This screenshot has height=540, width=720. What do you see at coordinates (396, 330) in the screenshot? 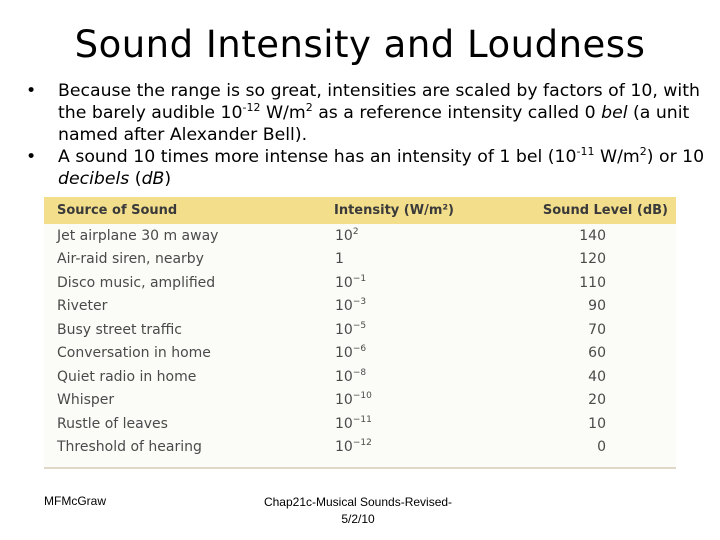
I see `cell-intensity: 10−5` at bounding box center [396, 330].